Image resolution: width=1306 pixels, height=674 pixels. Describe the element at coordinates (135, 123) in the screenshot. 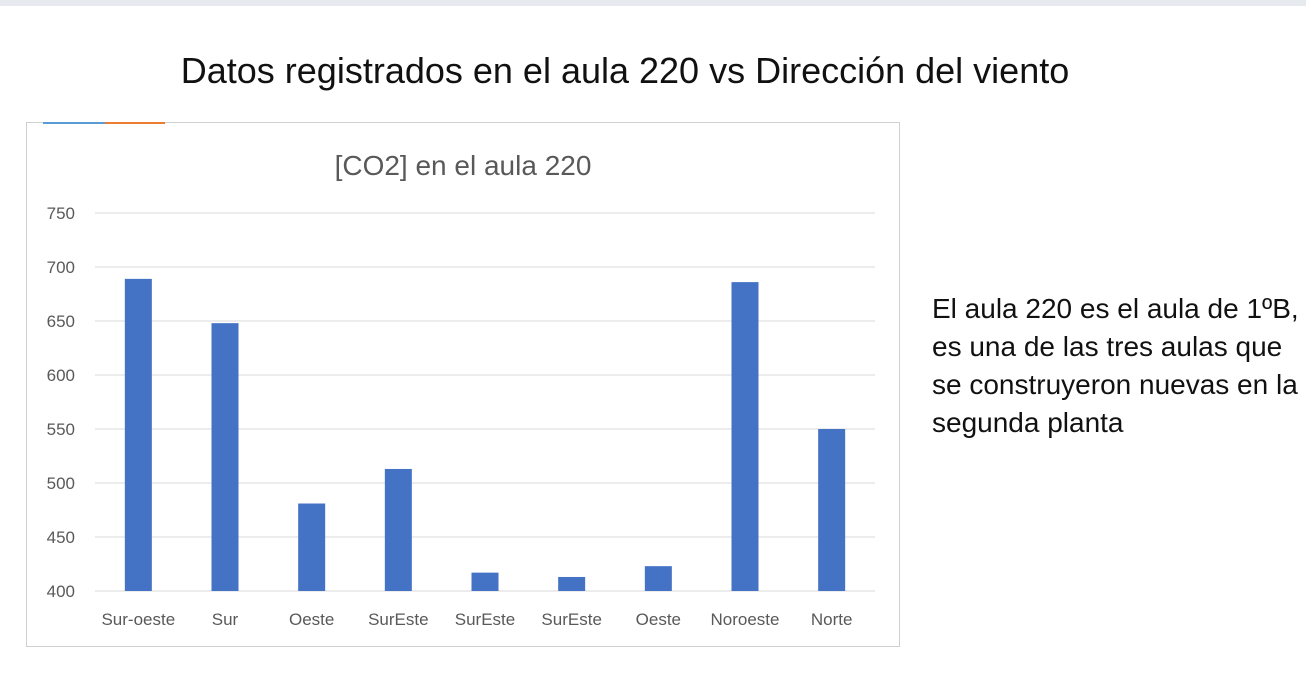

I see `chart-accent-line-orange` at that location.